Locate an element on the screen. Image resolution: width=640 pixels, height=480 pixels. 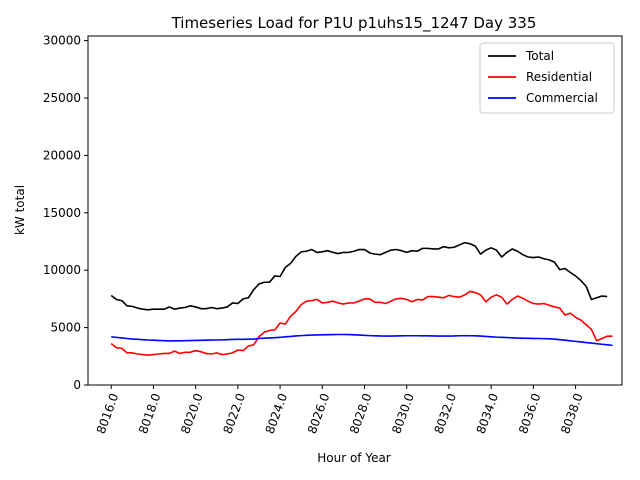
y-tick-label: 5000 is located at coordinates (65, 328).